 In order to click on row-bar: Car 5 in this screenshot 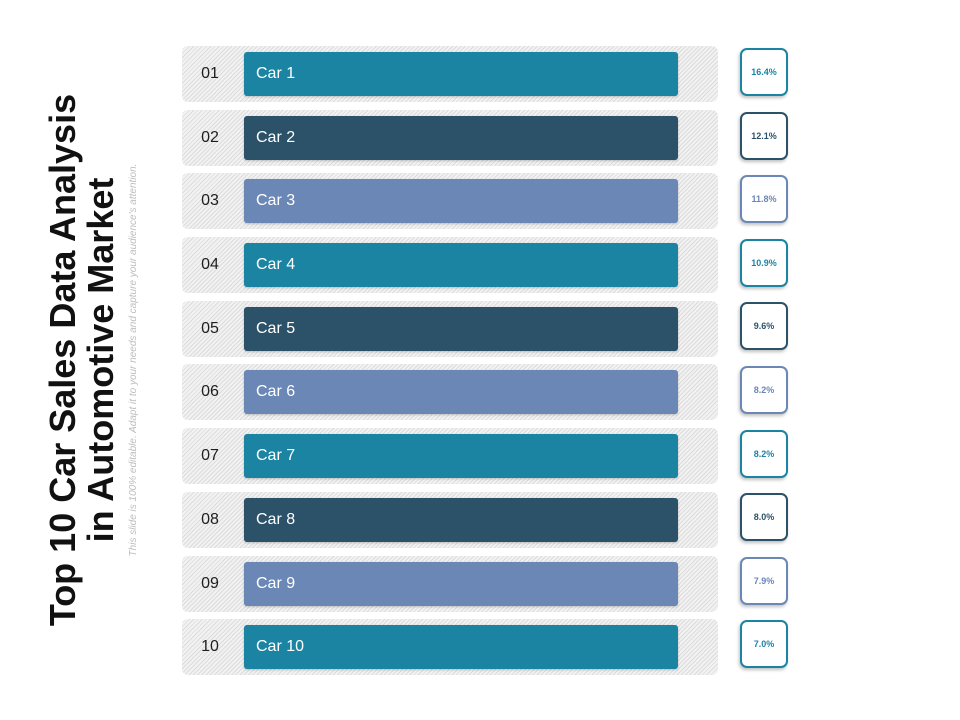, I will do `click(461, 328)`.